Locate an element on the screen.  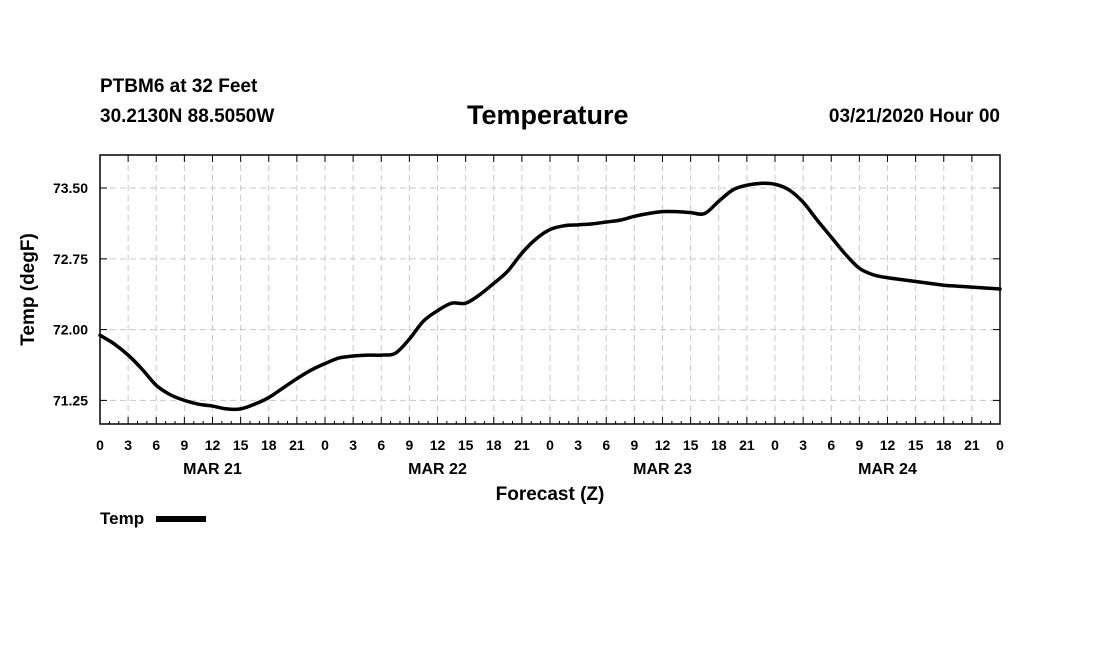
x-day-label: MAR 24 is located at coordinates (887, 469).